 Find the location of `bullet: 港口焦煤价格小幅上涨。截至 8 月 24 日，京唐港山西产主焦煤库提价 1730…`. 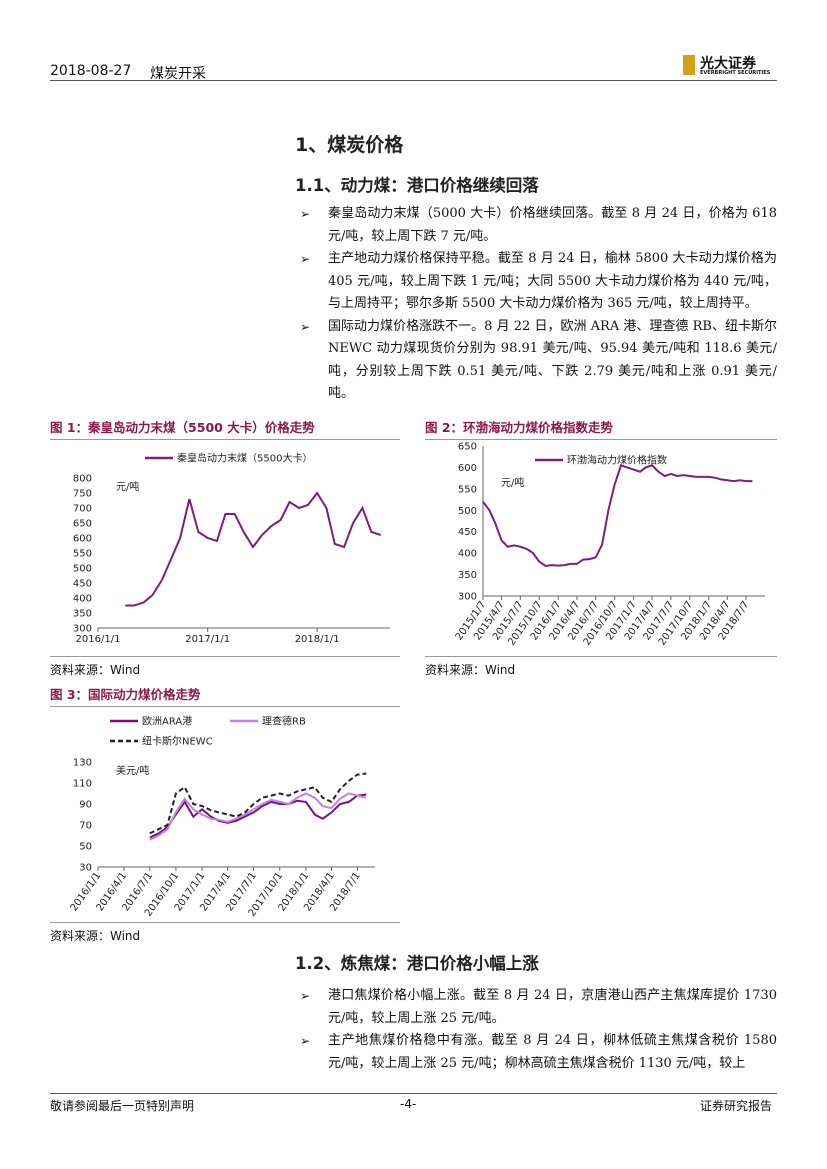

bullet: 港口焦煤价格小幅上涨。截至 8 月 24 日，京唐港山西产主焦煤库提价 1730… is located at coordinates (538, 1007).